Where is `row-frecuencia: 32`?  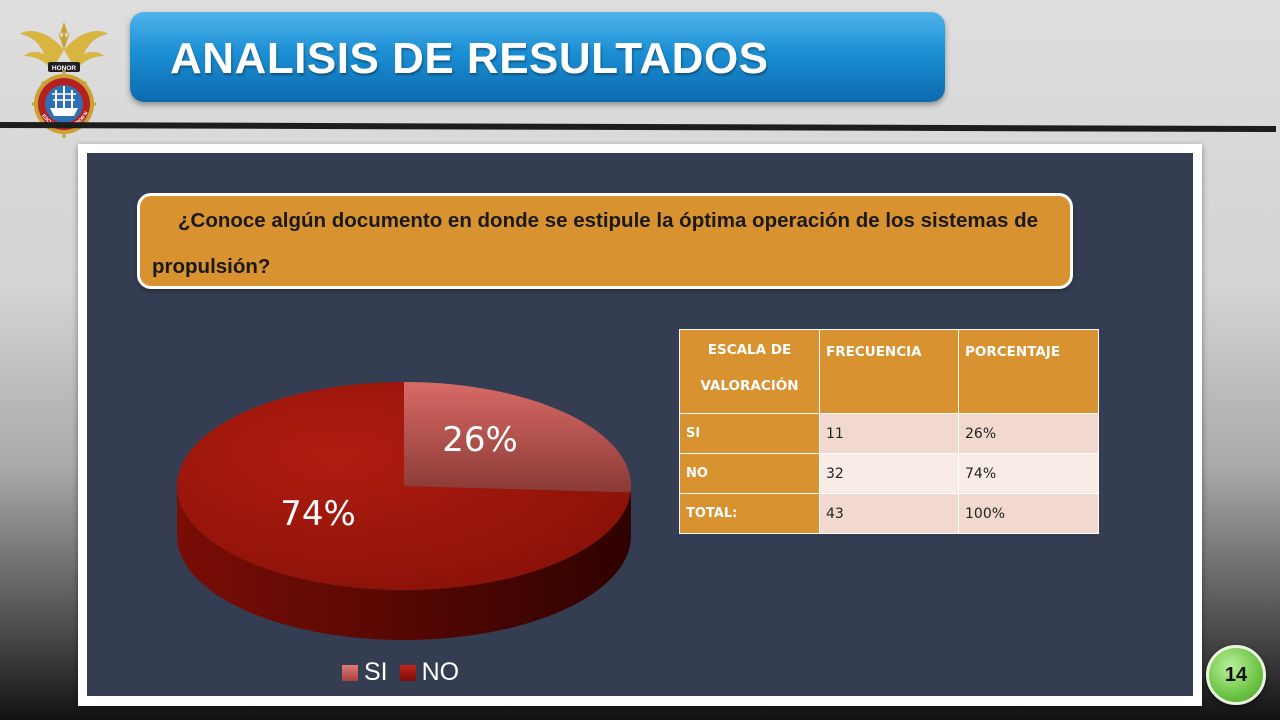 row-frecuencia: 32 is located at coordinates (889, 473).